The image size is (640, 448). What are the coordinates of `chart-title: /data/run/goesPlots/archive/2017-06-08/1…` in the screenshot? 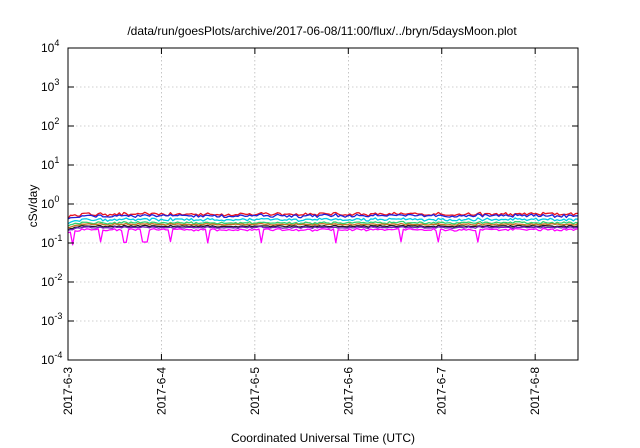 It's located at (322, 31).